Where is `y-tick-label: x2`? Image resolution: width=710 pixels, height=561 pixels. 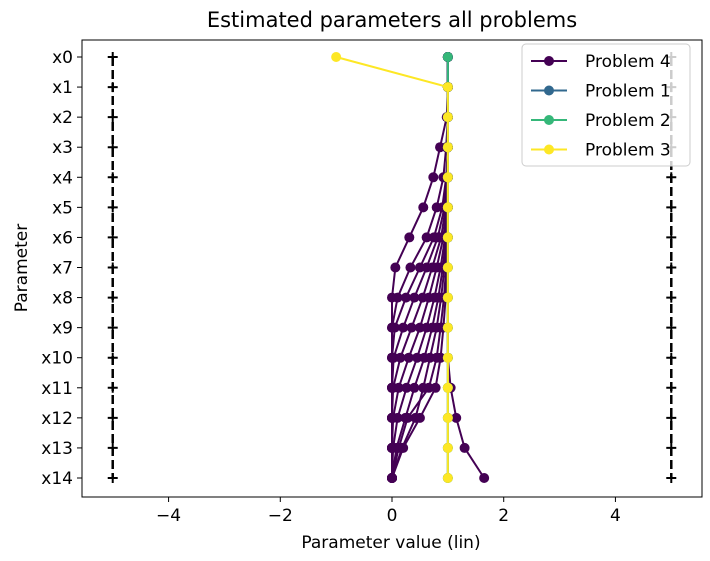 y-tick-label: x2 is located at coordinates (62, 118).